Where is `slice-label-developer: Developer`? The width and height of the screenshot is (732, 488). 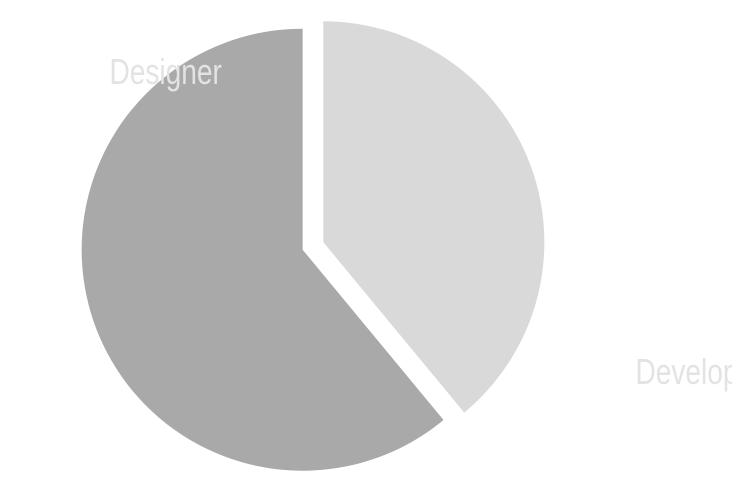
slice-label-developer: Developer is located at coordinates (684, 372).